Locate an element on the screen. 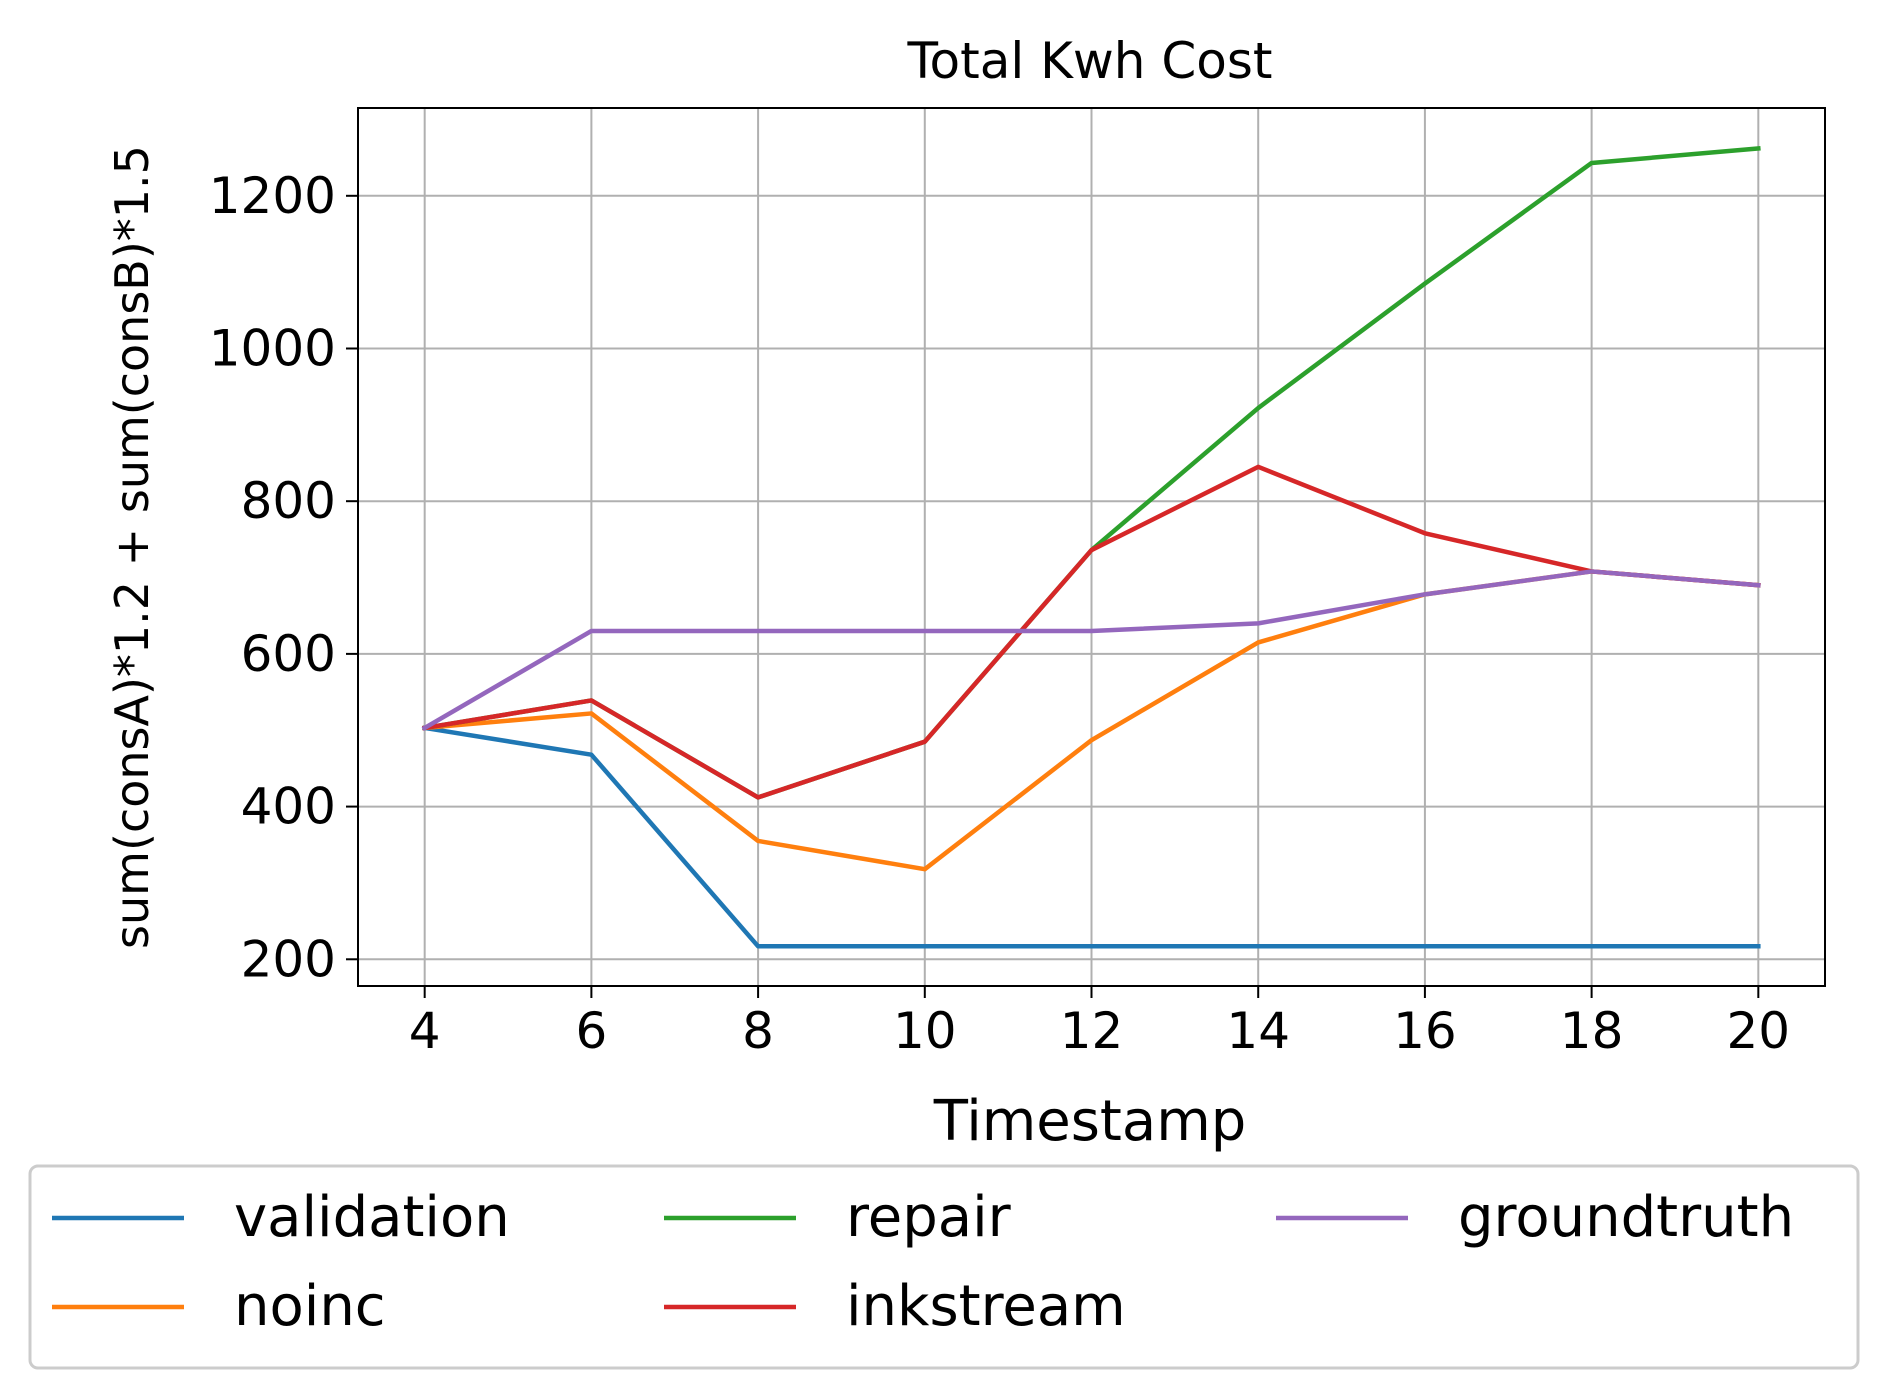 This screenshot has width=1878, height=1392. chart-title: Total Kwh Cost is located at coordinates (1089, 61).